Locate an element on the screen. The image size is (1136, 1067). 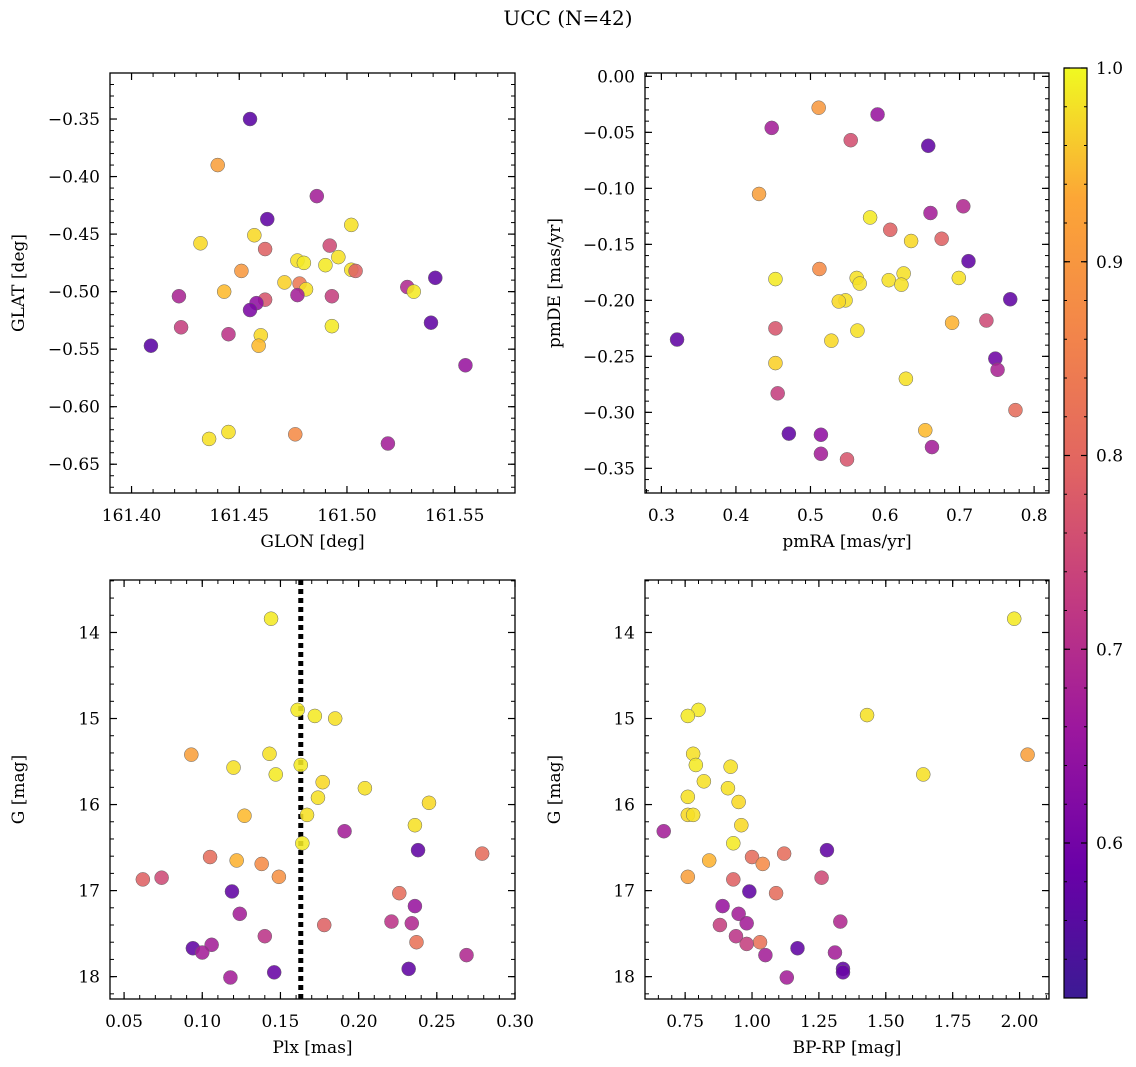
x-tick-label: 2.00 is located at coordinates (1020, 1022).